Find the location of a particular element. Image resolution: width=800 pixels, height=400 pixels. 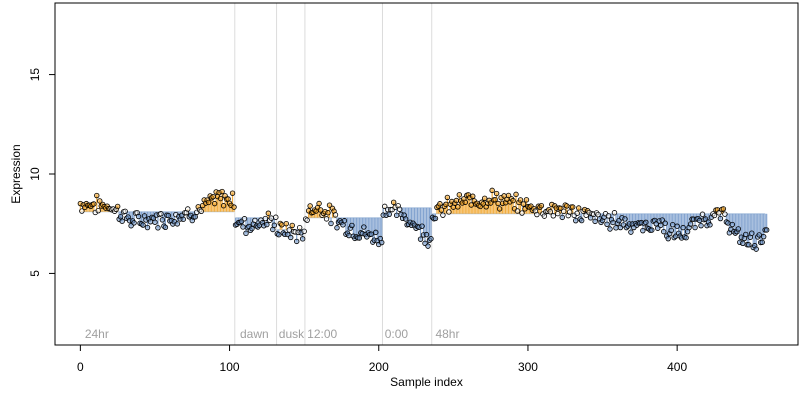

y-axis-title: Expression is located at coordinates (16, 173).